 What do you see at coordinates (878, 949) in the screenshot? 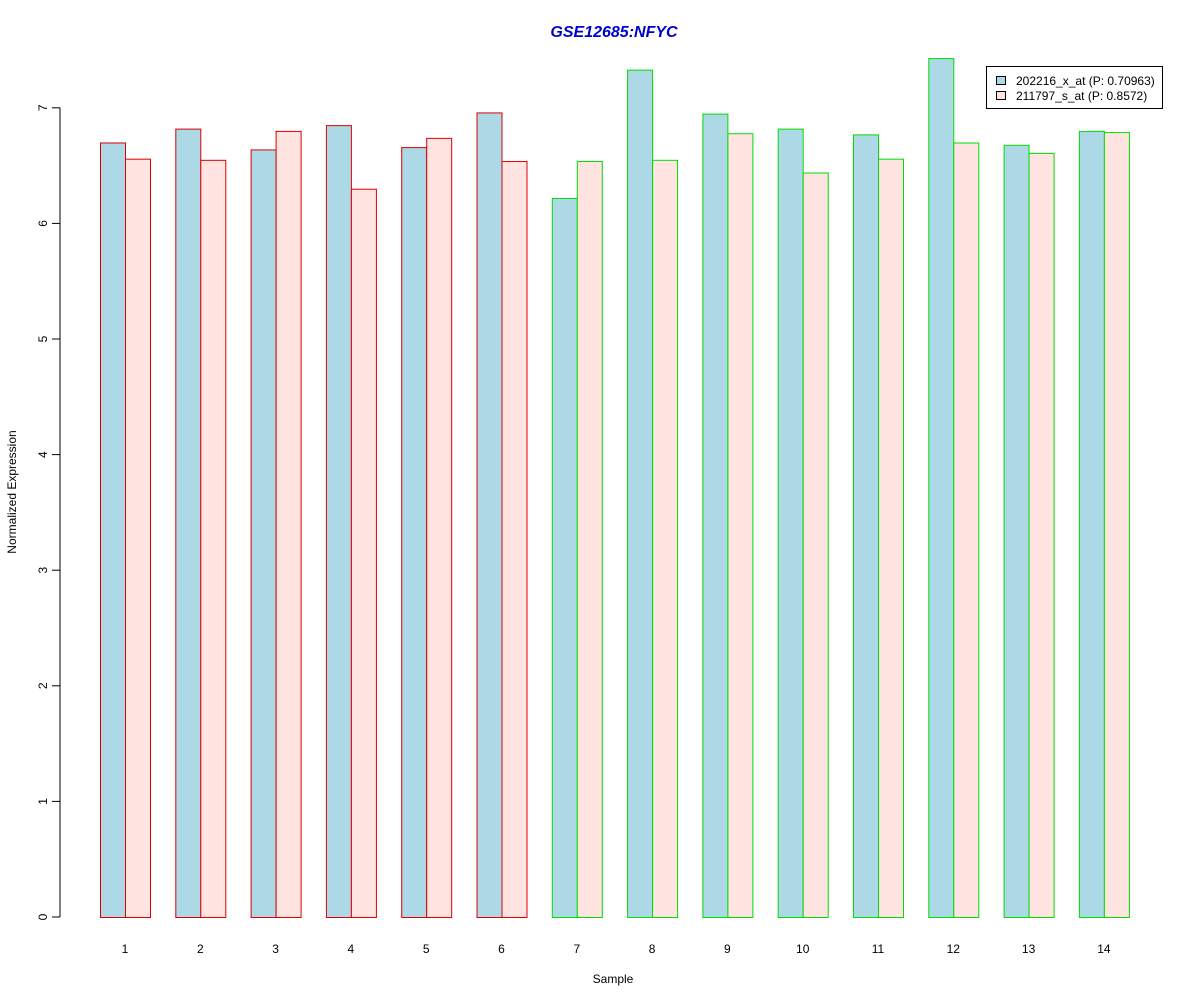
I see `x-tick-label: 11` at bounding box center [878, 949].